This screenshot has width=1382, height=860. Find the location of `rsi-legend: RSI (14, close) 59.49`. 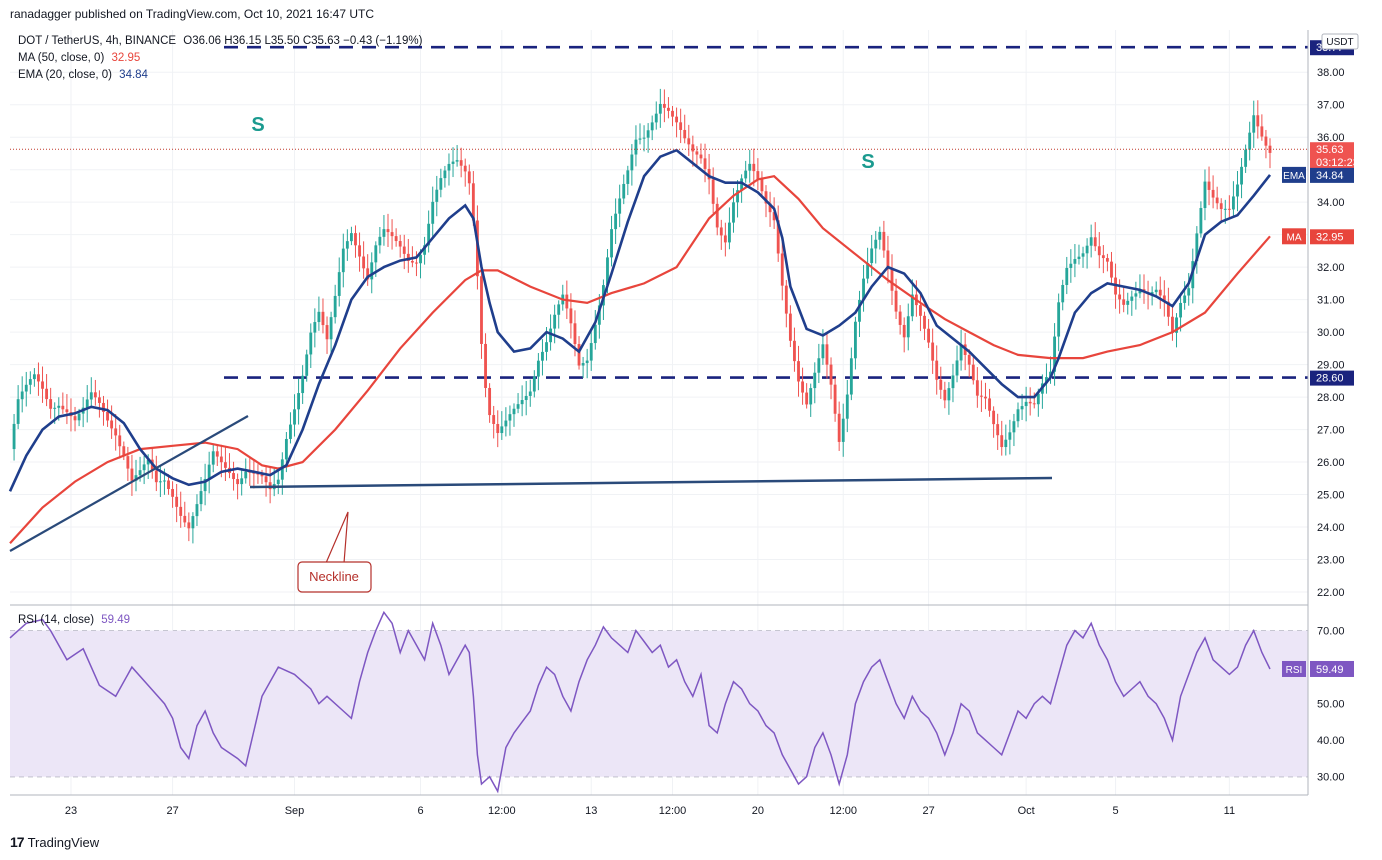

rsi-legend: RSI (14, close) 59.49 is located at coordinates (74, 620).